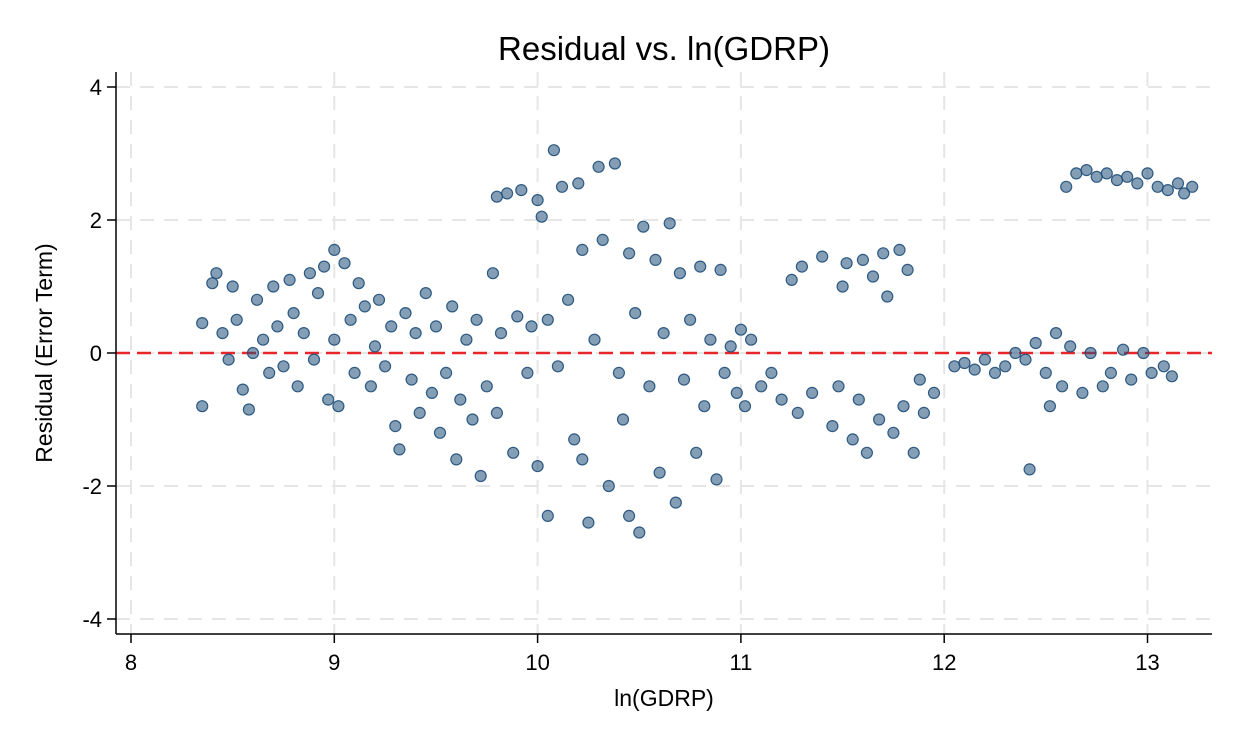  I want to click on x-tick-label: 13, so click(1147, 662).